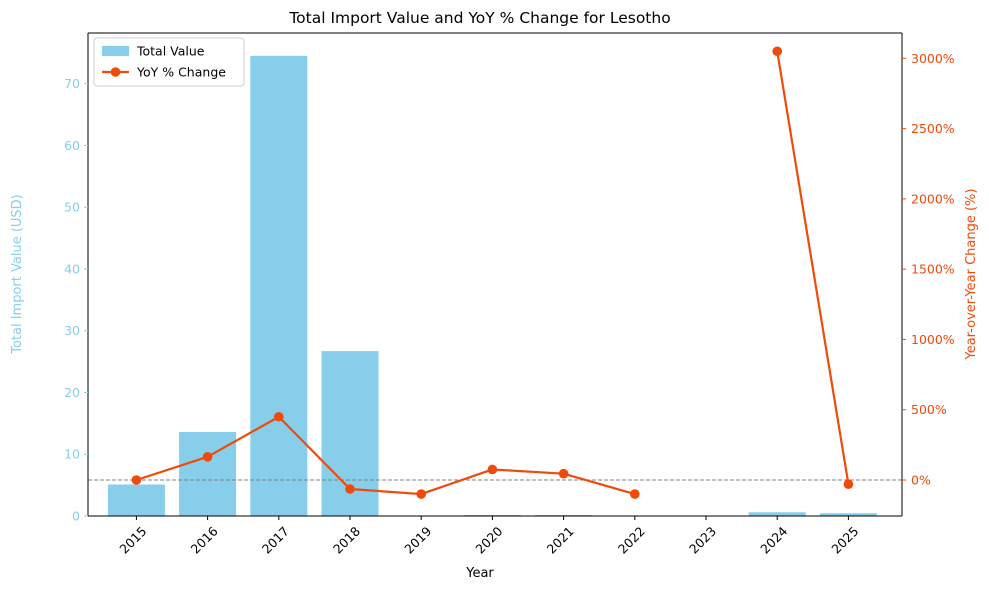 This screenshot has width=989, height=590. I want to click on y-right-tick-label: 1500%, so click(933, 269).